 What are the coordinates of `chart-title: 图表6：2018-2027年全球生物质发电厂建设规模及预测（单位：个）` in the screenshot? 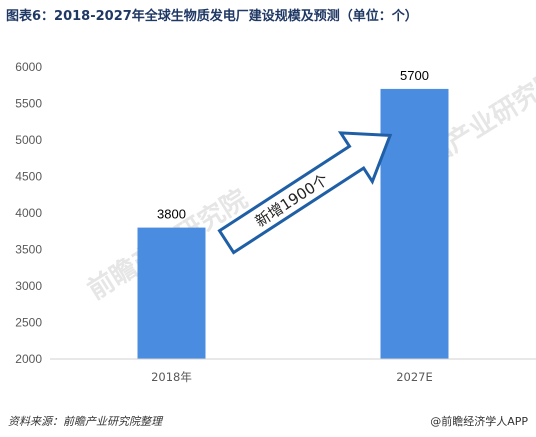 It's located at (212, 16).